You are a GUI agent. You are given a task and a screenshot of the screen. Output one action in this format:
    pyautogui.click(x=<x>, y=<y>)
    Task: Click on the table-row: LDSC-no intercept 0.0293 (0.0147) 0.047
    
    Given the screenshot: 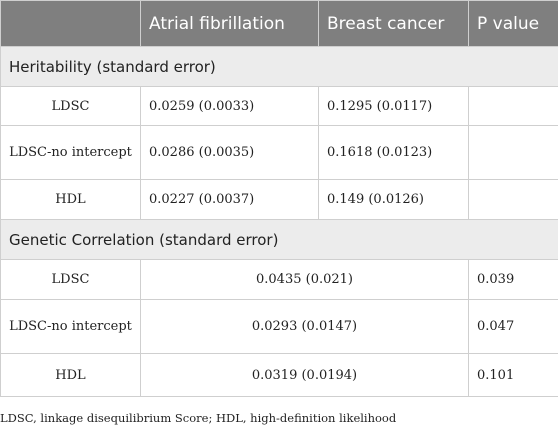 What is the action you would take?
    pyautogui.click(x=279, y=326)
    